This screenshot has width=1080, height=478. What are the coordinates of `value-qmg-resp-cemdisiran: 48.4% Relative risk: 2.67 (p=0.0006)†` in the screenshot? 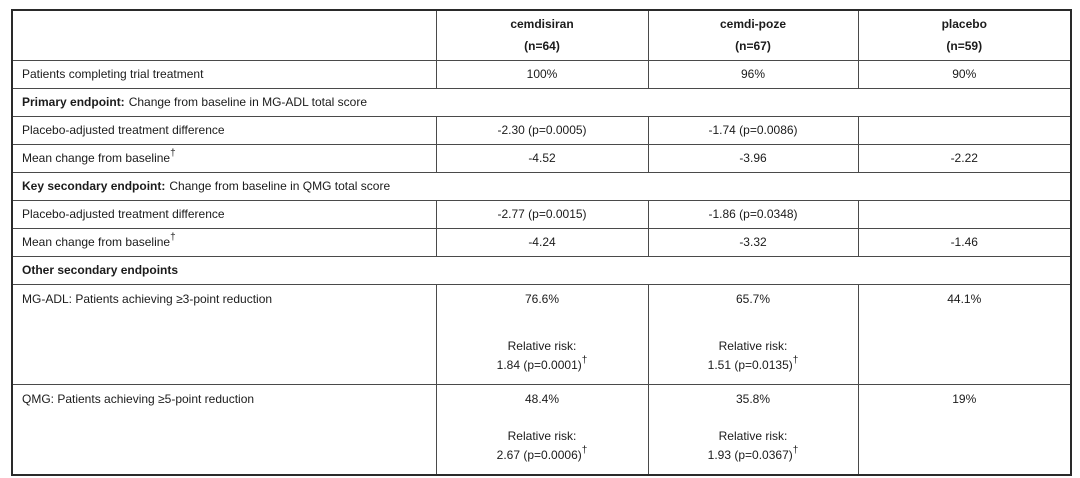 It's located at (542, 429).